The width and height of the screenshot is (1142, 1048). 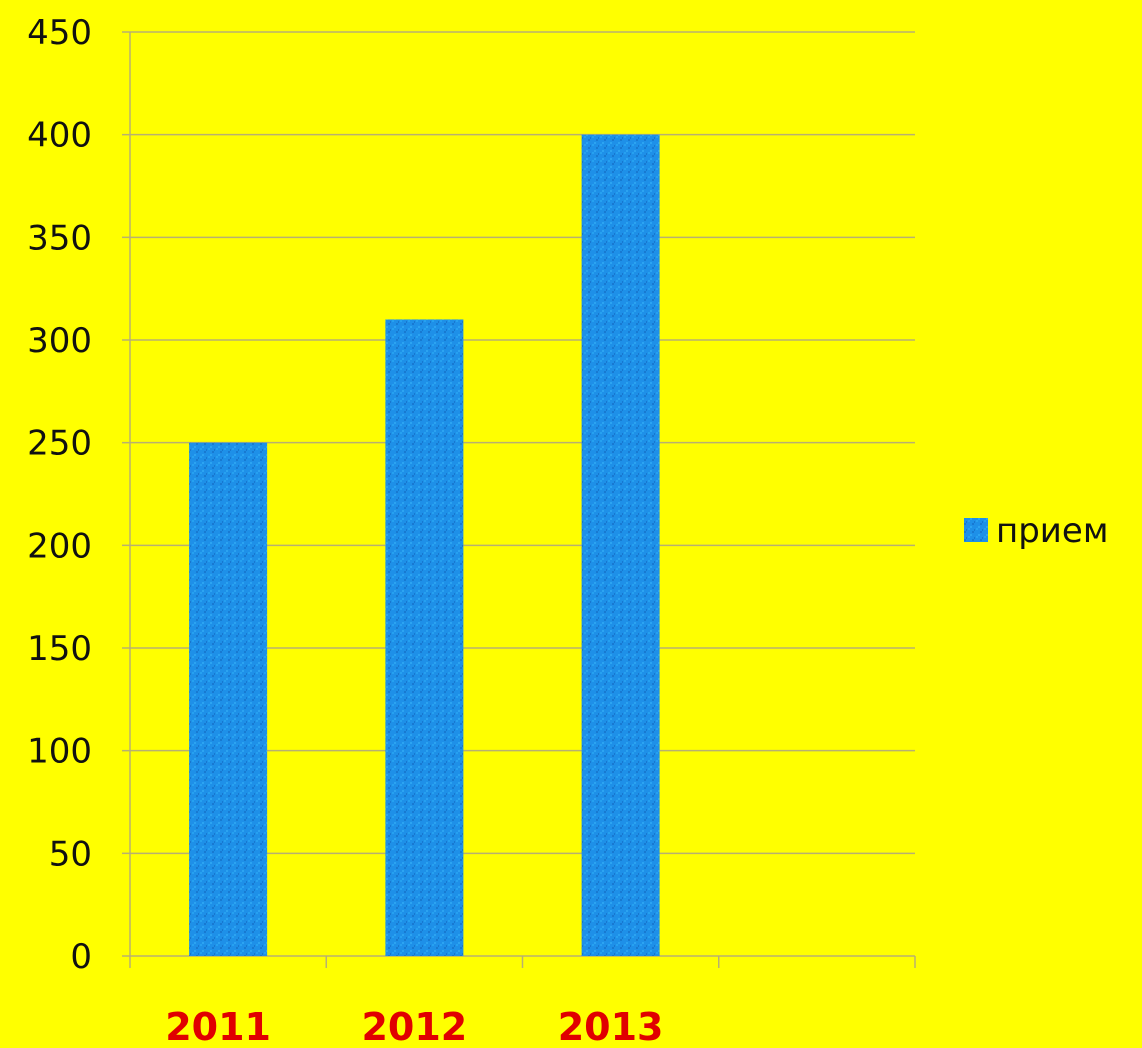 I want to click on bar-2013, so click(x=620, y=545).